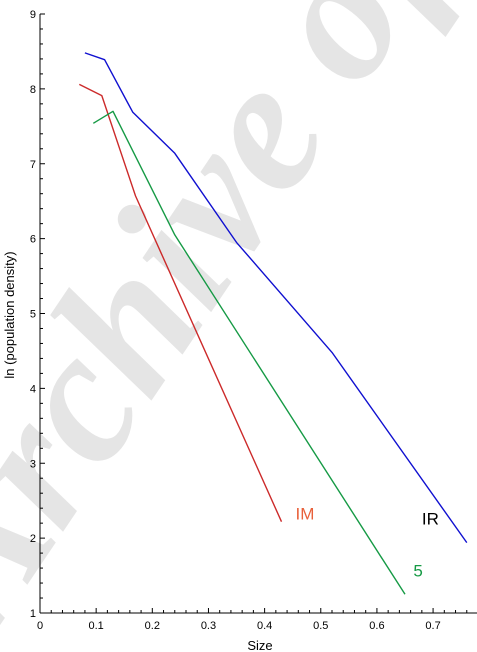 The width and height of the screenshot is (477, 652). I want to click on x-tick-label: 0.1, so click(96, 626).